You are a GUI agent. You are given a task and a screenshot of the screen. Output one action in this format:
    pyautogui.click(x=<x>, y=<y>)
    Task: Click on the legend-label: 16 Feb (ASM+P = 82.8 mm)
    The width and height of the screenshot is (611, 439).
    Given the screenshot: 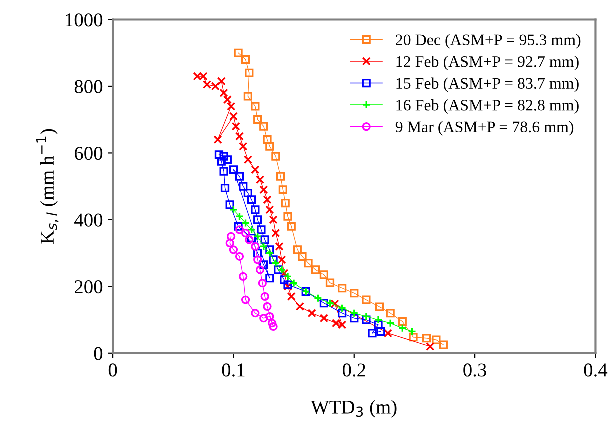 What is the action you would take?
    pyautogui.click(x=487, y=107)
    